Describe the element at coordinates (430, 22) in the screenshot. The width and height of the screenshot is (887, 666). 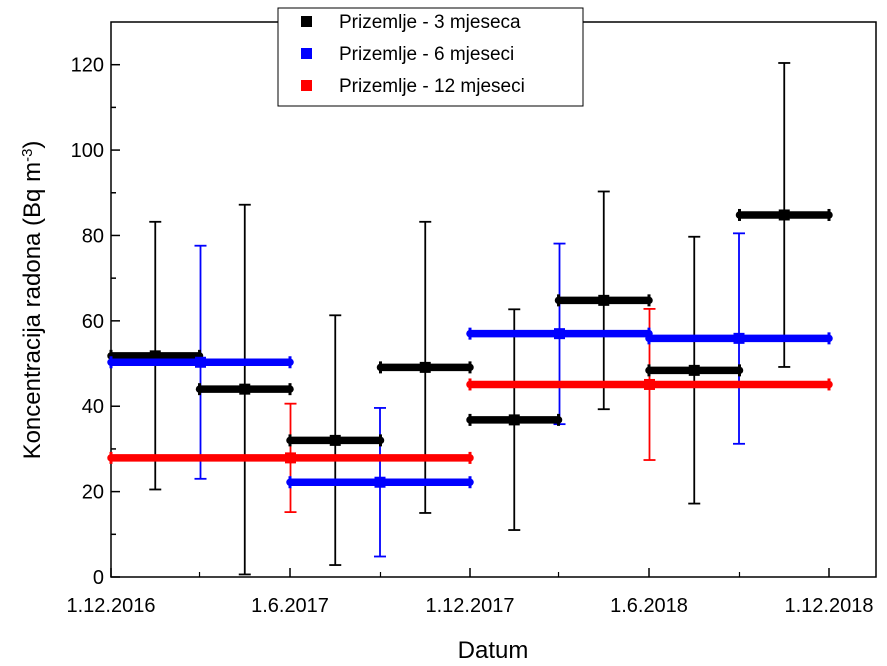
I see `legend-label-3-months: Prizemlje - 3 mjeseca` at that location.